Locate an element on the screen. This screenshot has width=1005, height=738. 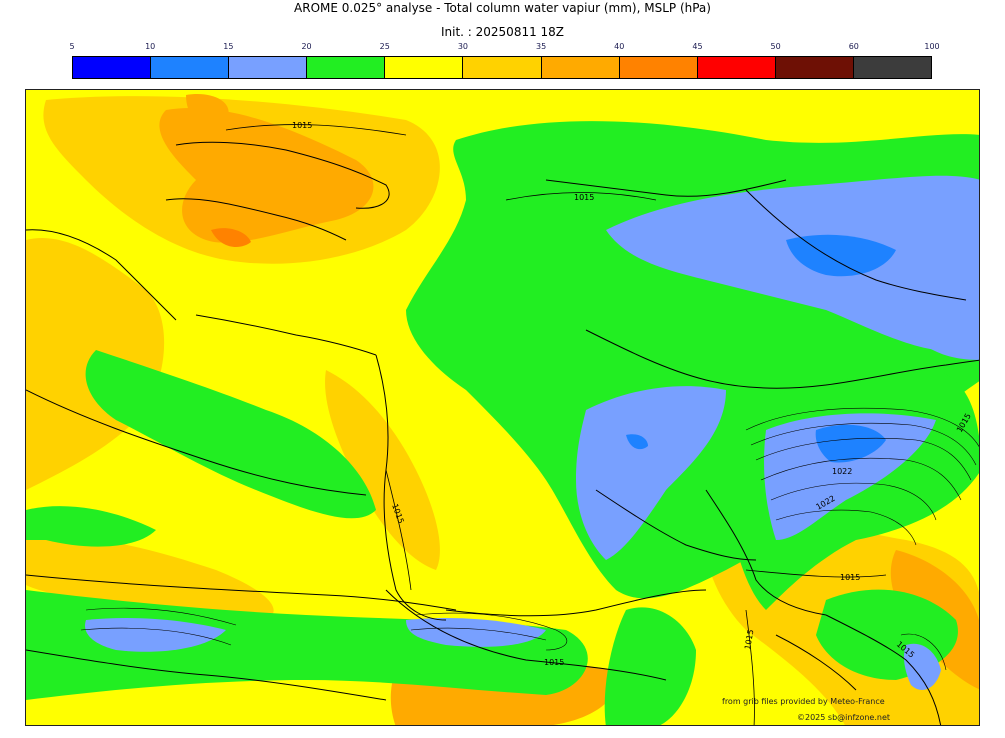
source-credit: from grib files provided by Meteo-France is located at coordinates (803, 701).